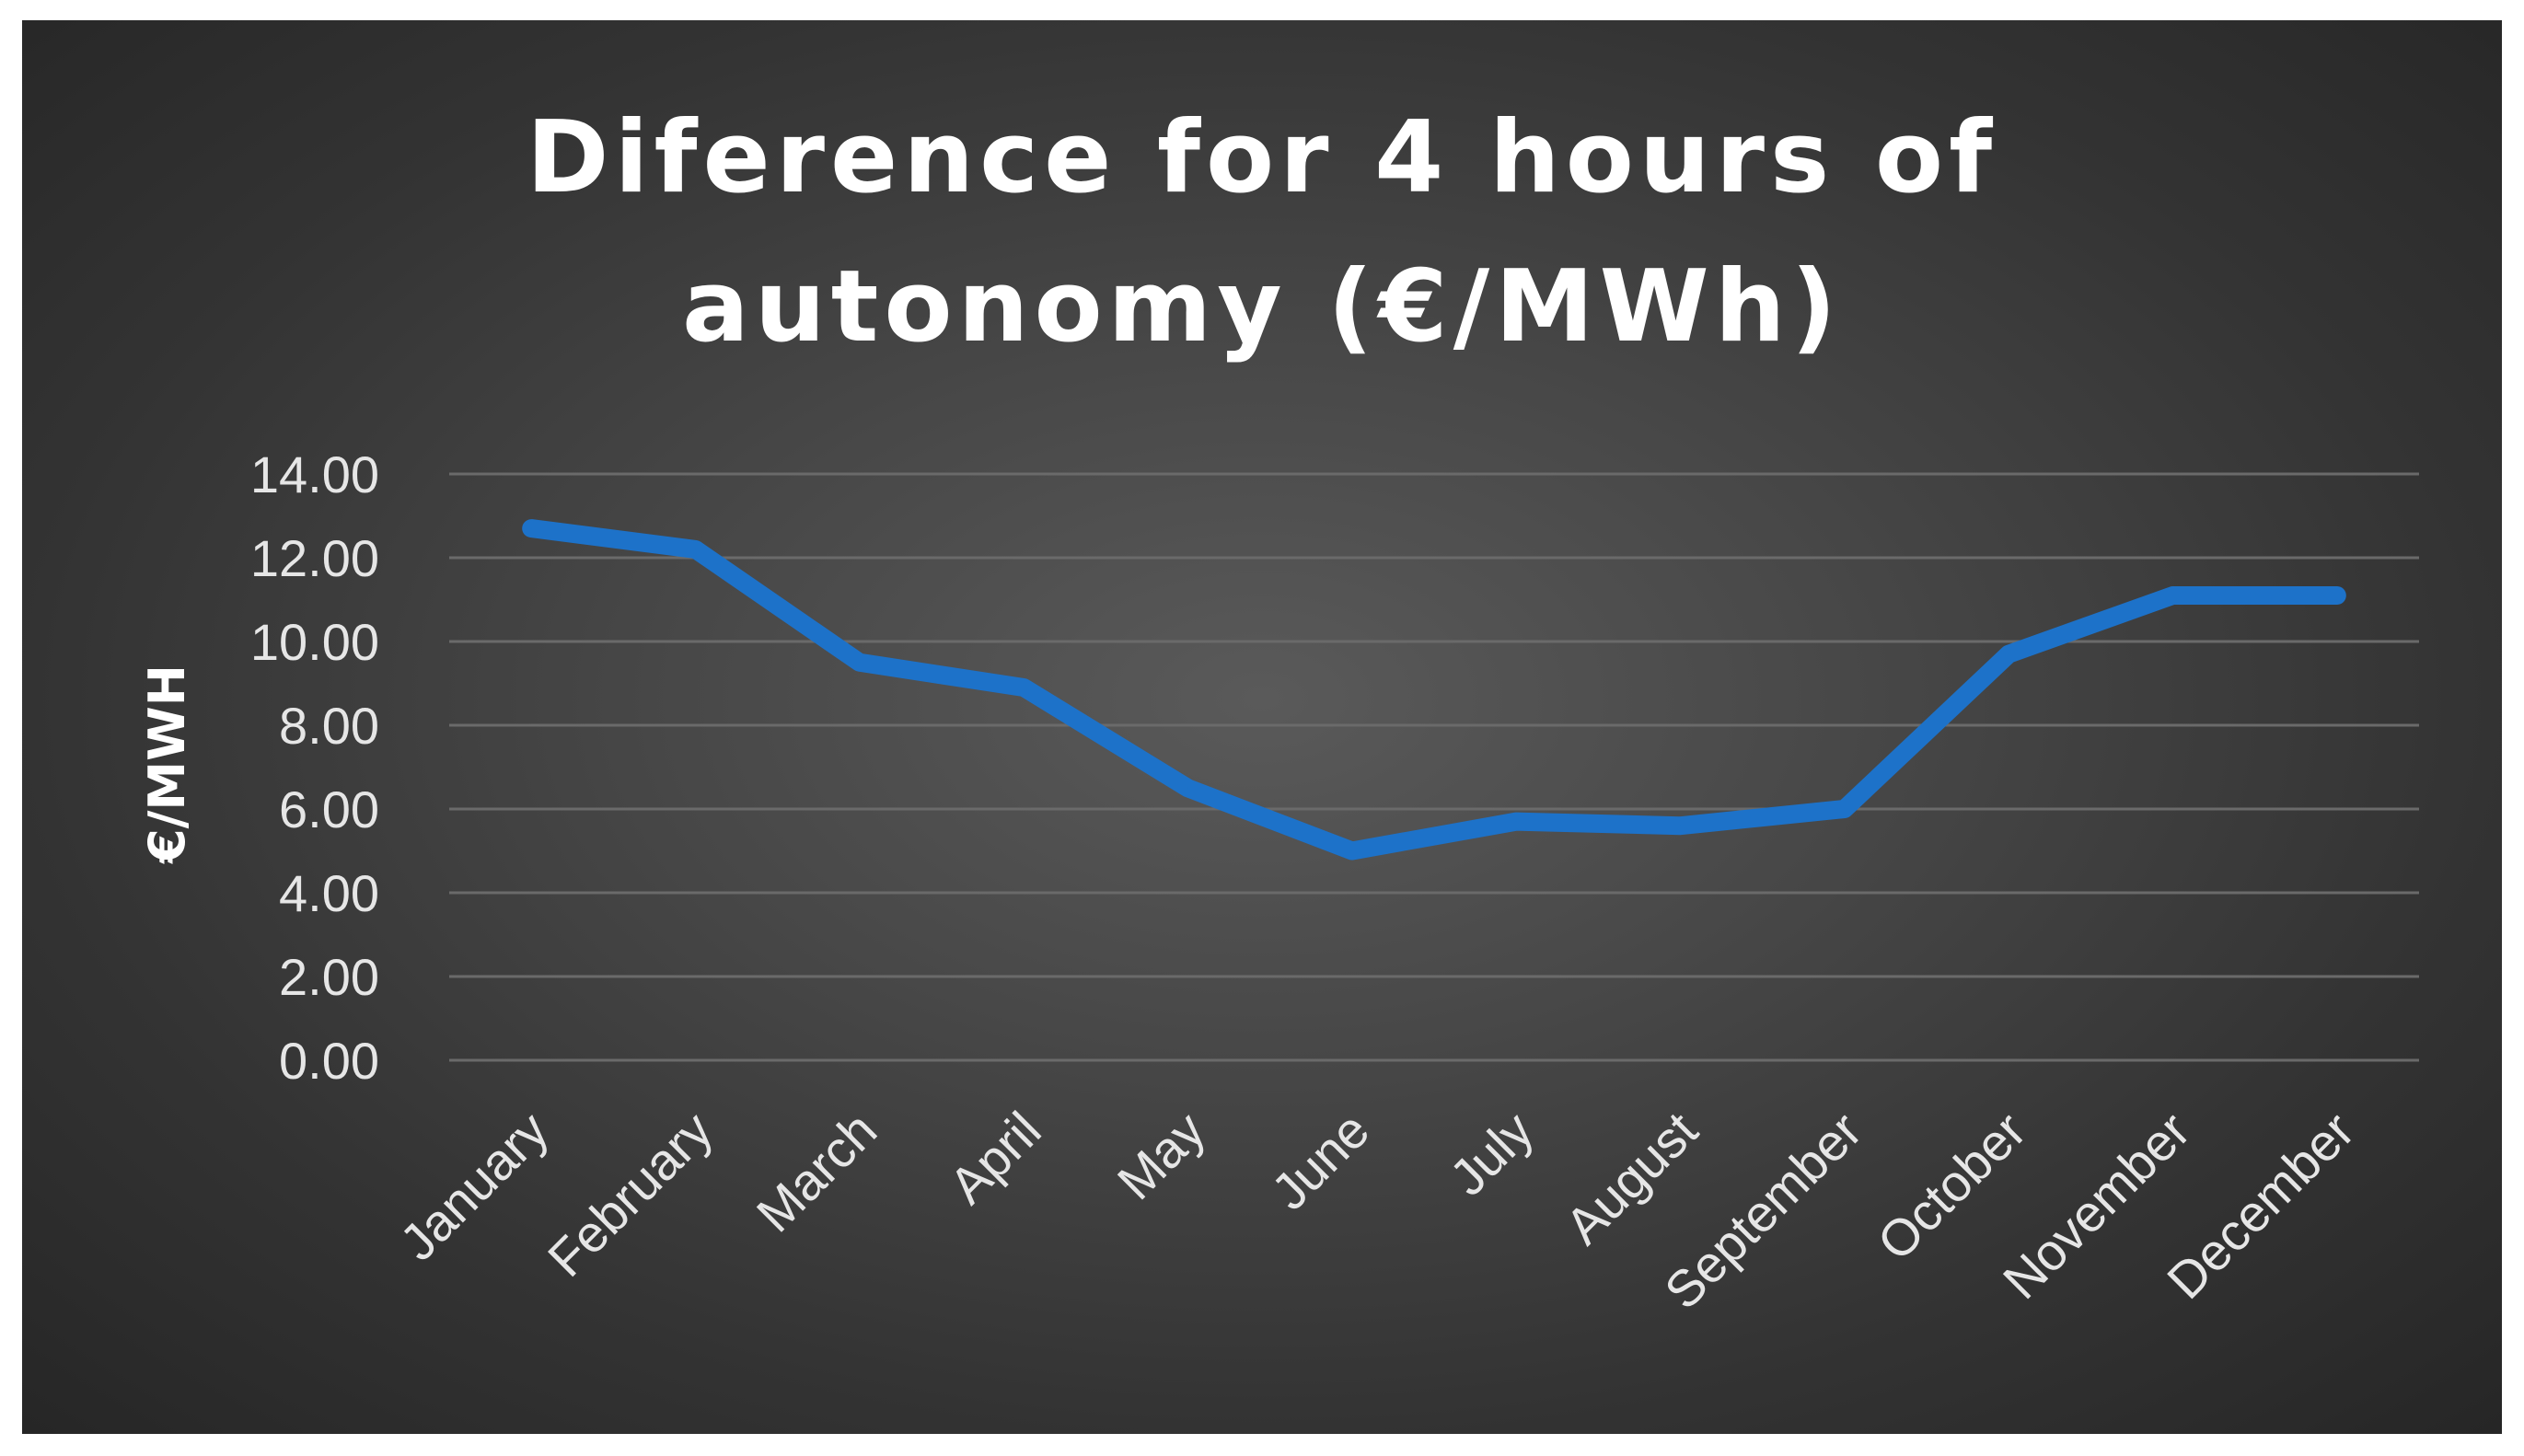 The height and width of the screenshot is (1456, 2524). I want to click on y-axis-title: €/MWH, so click(167, 764).